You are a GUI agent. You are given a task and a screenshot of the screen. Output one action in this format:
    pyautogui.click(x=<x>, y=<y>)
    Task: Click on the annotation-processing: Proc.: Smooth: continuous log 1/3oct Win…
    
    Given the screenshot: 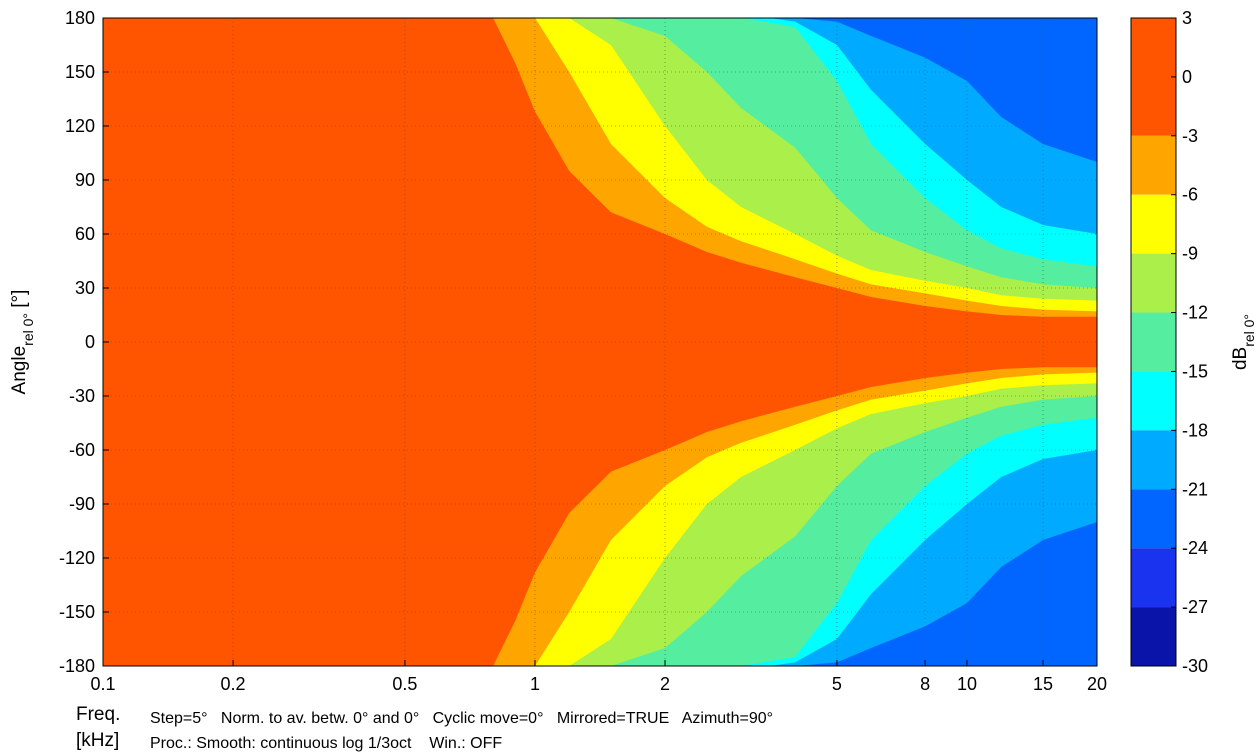 What is the action you would take?
    pyautogui.click(x=326, y=743)
    